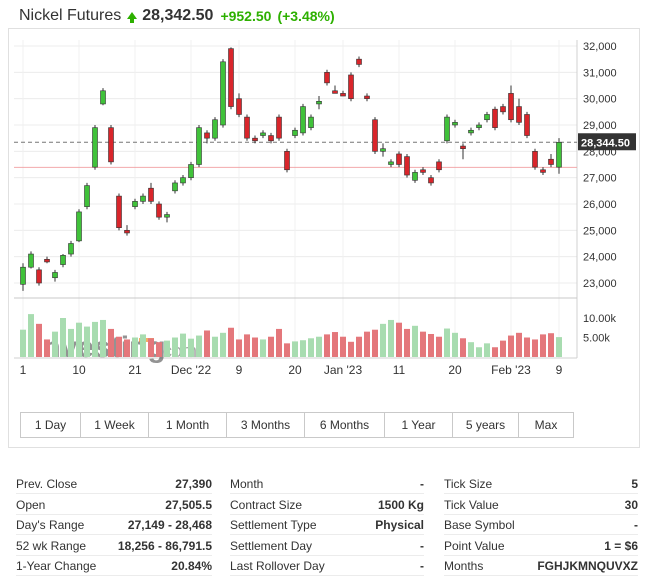  I want to click on timeframe-1-week-button: 1 Week, so click(115, 425).